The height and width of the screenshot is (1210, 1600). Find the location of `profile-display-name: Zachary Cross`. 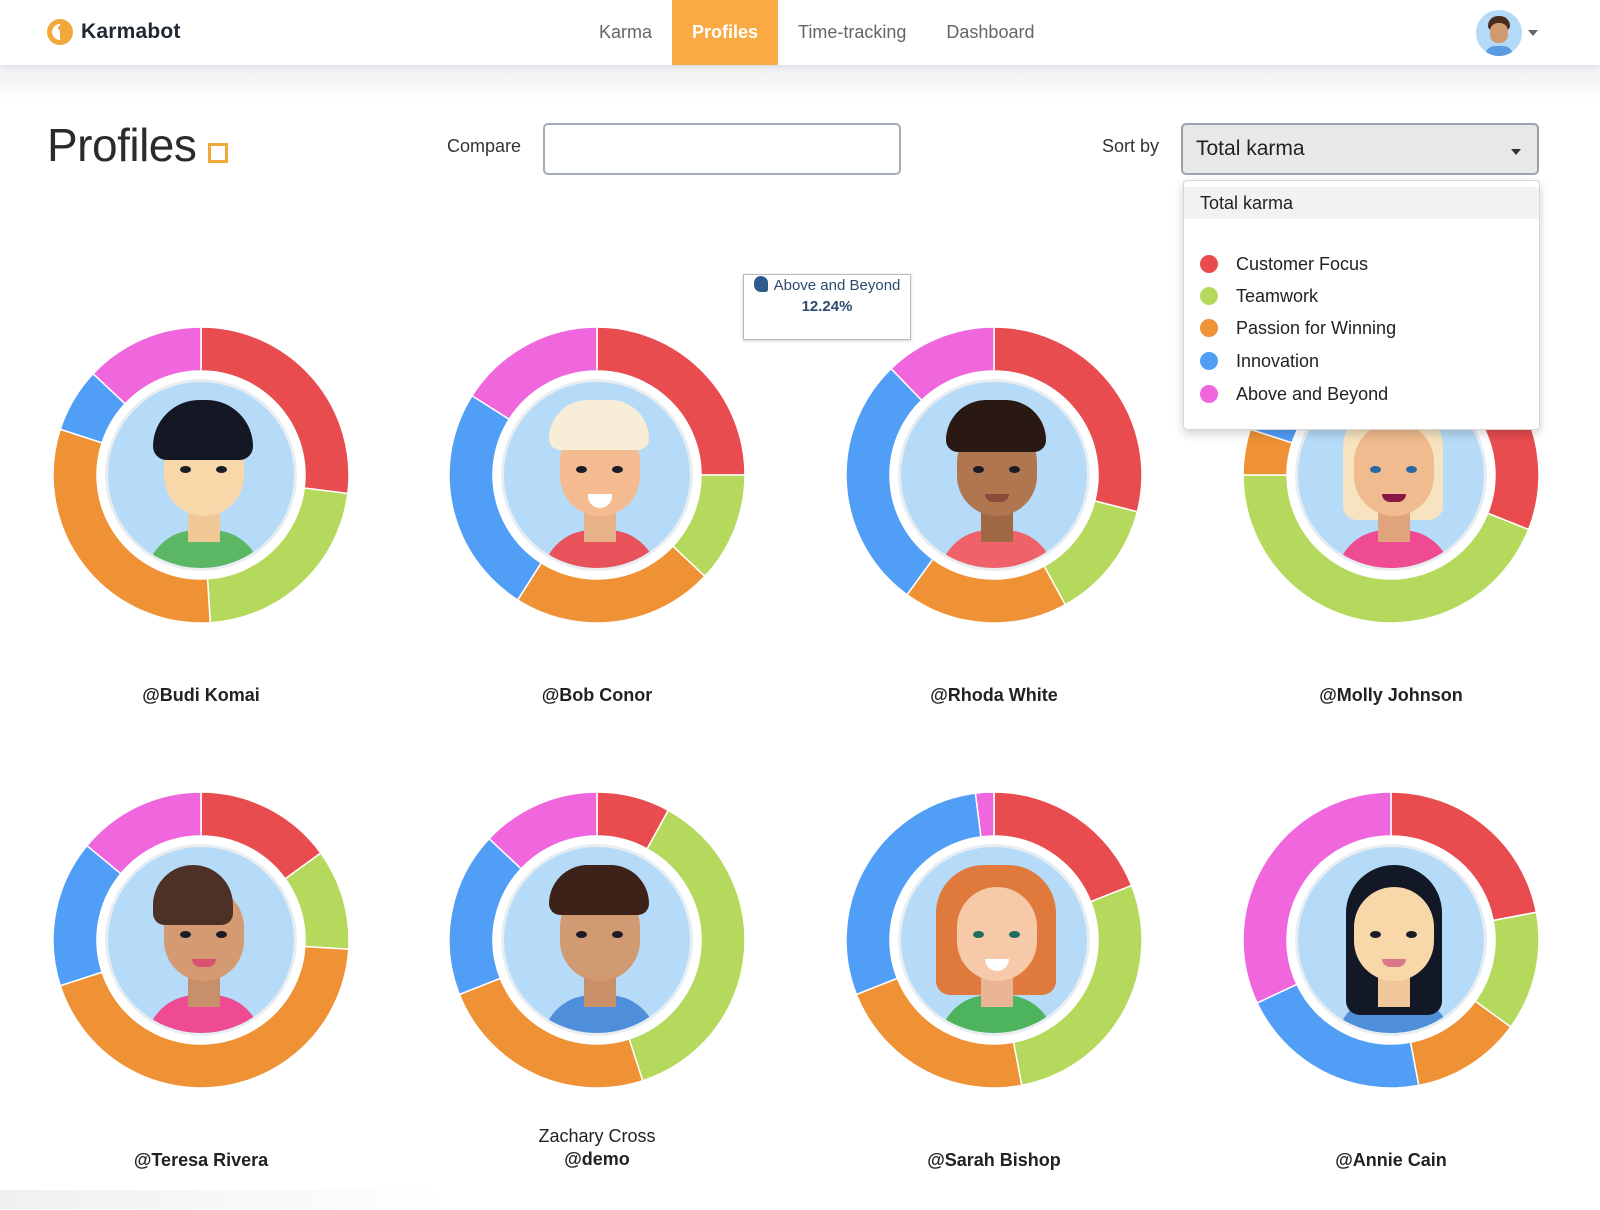

profile-display-name: Zachary Cross is located at coordinates (597, 1136).